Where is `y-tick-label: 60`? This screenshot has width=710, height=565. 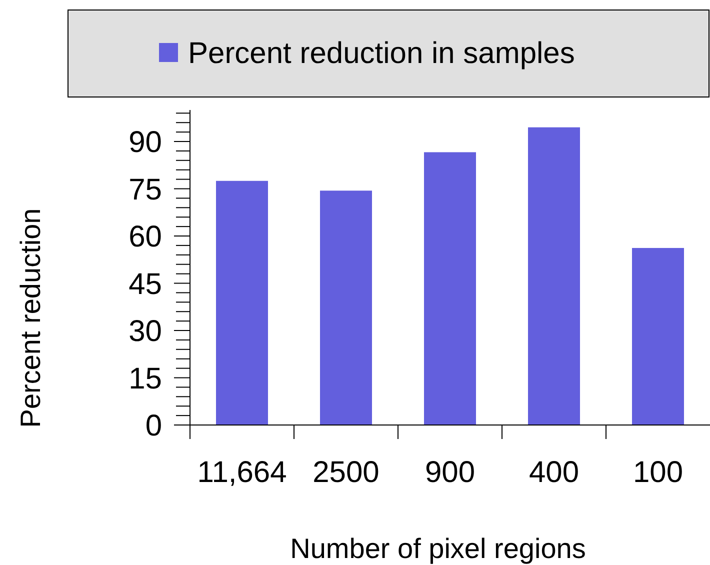 y-tick-label: 60 is located at coordinates (145, 237).